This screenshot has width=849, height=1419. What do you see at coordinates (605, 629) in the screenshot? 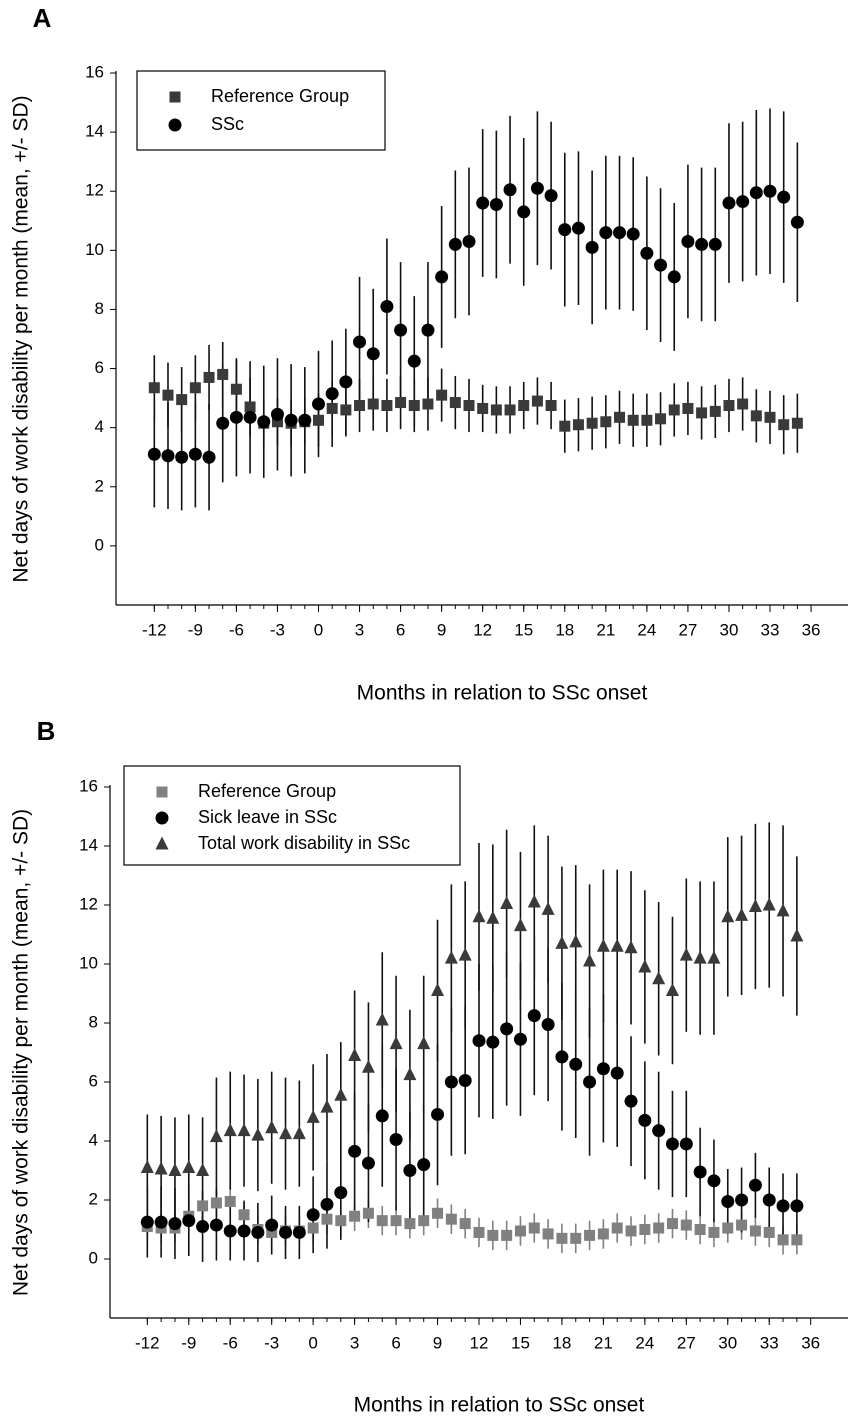
I see `x-tick-label: 21` at bounding box center [605, 629].